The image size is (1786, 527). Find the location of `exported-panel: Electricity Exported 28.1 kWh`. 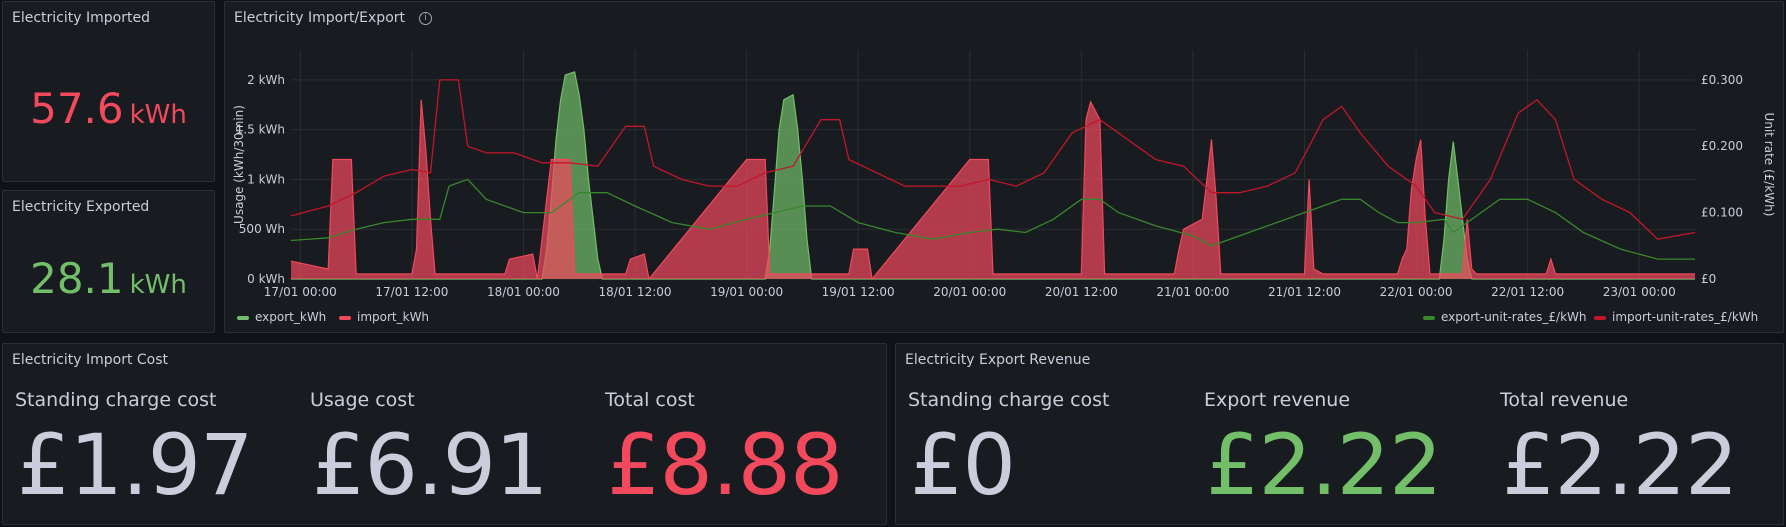

exported-panel: Electricity Exported 28.1 kWh is located at coordinates (108, 261).